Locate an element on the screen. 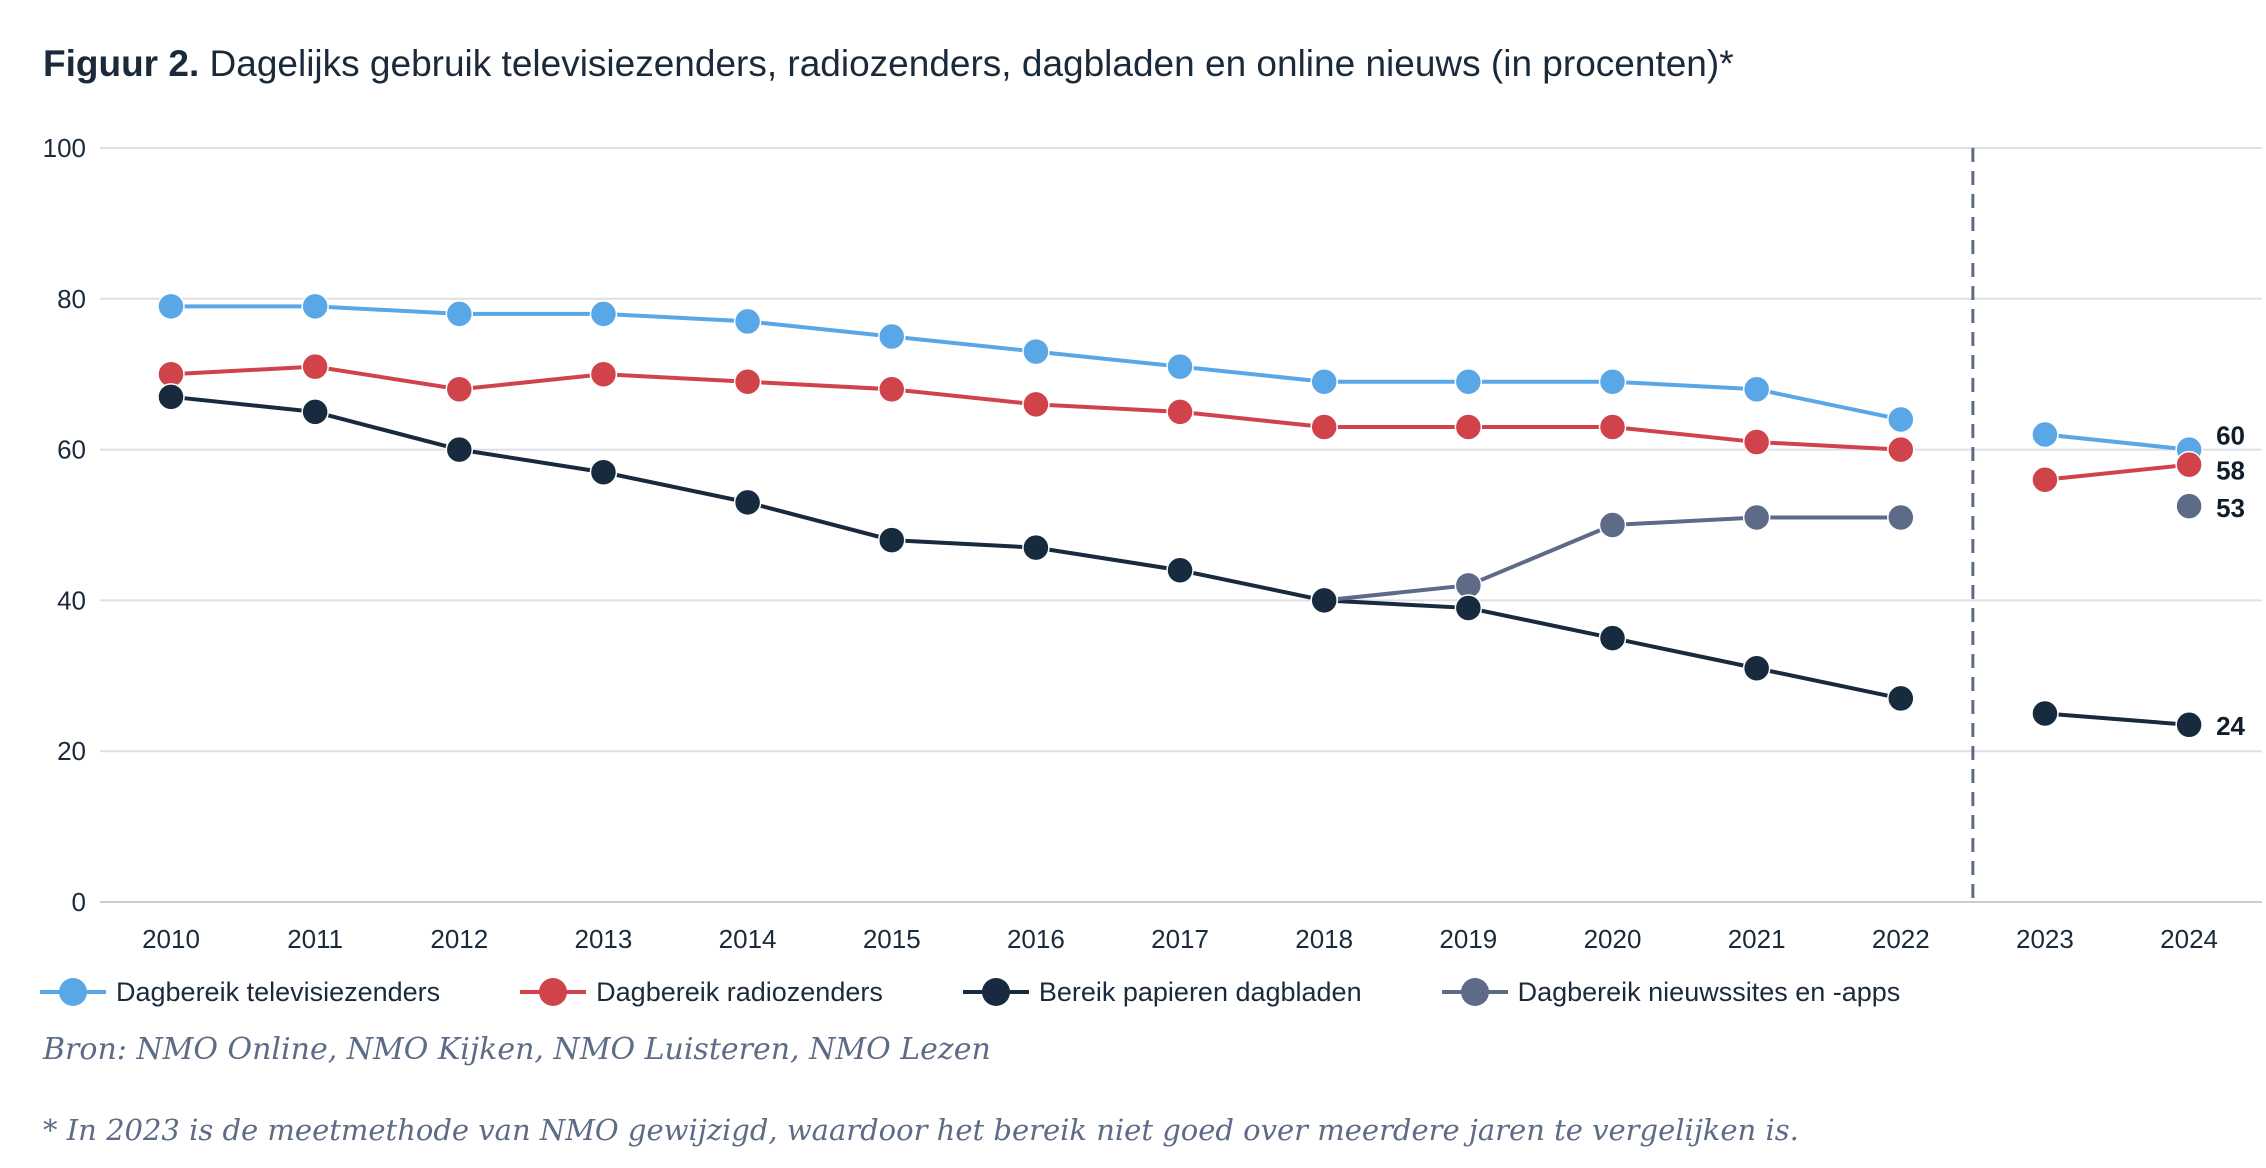  data-point-tv-2014 is located at coordinates (747, 321).